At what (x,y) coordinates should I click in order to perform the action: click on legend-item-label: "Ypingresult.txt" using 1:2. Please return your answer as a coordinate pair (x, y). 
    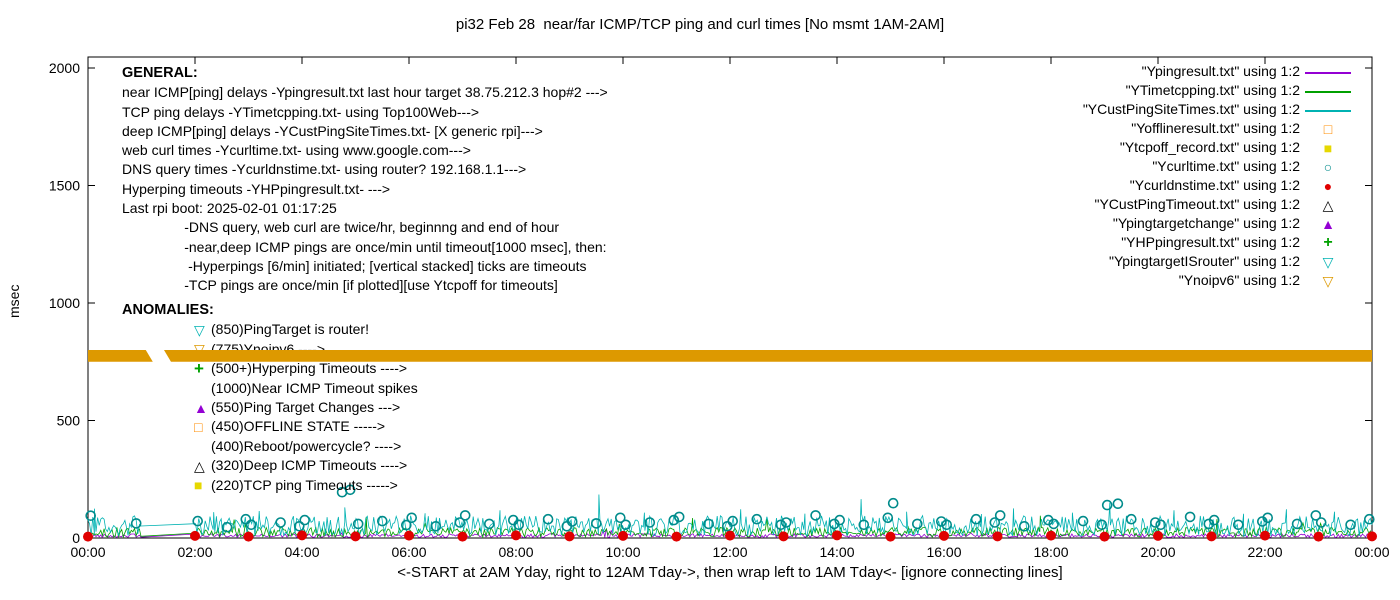
    Looking at the image, I should click on (1220, 71).